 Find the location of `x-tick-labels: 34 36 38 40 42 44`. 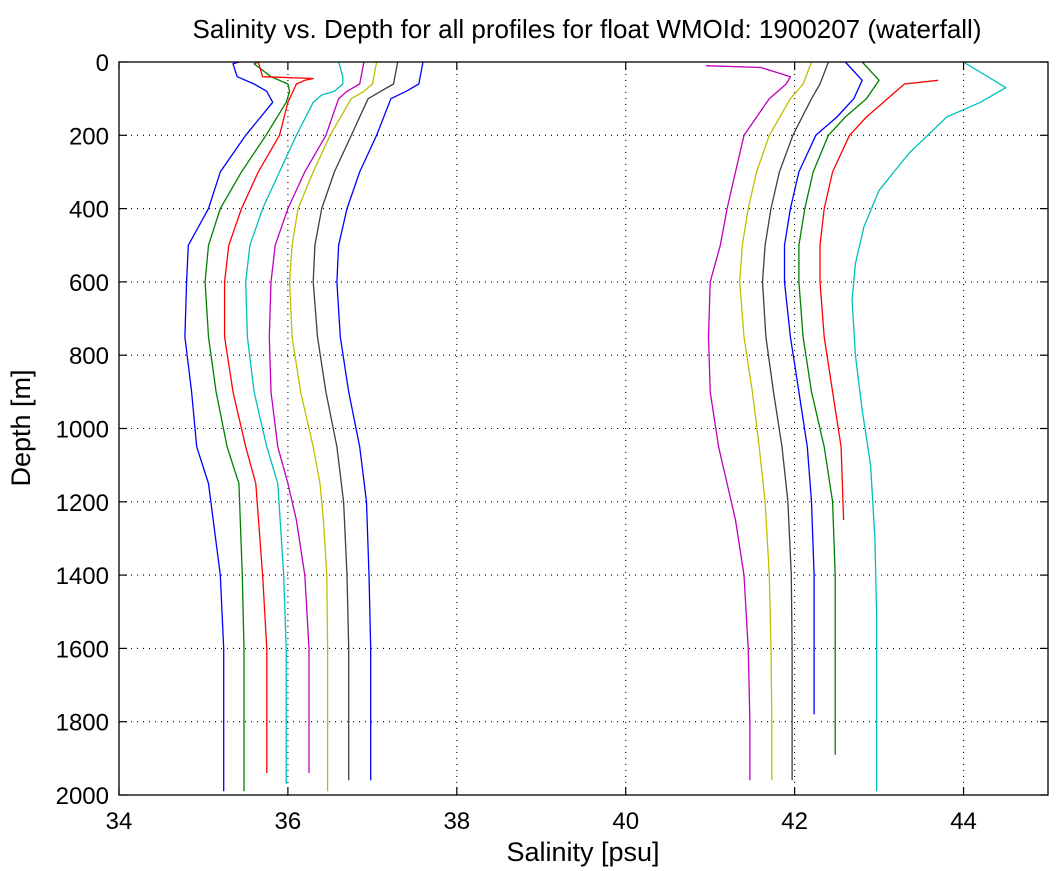

x-tick-labels: 34 36 38 40 42 44 is located at coordinates (541, 821).